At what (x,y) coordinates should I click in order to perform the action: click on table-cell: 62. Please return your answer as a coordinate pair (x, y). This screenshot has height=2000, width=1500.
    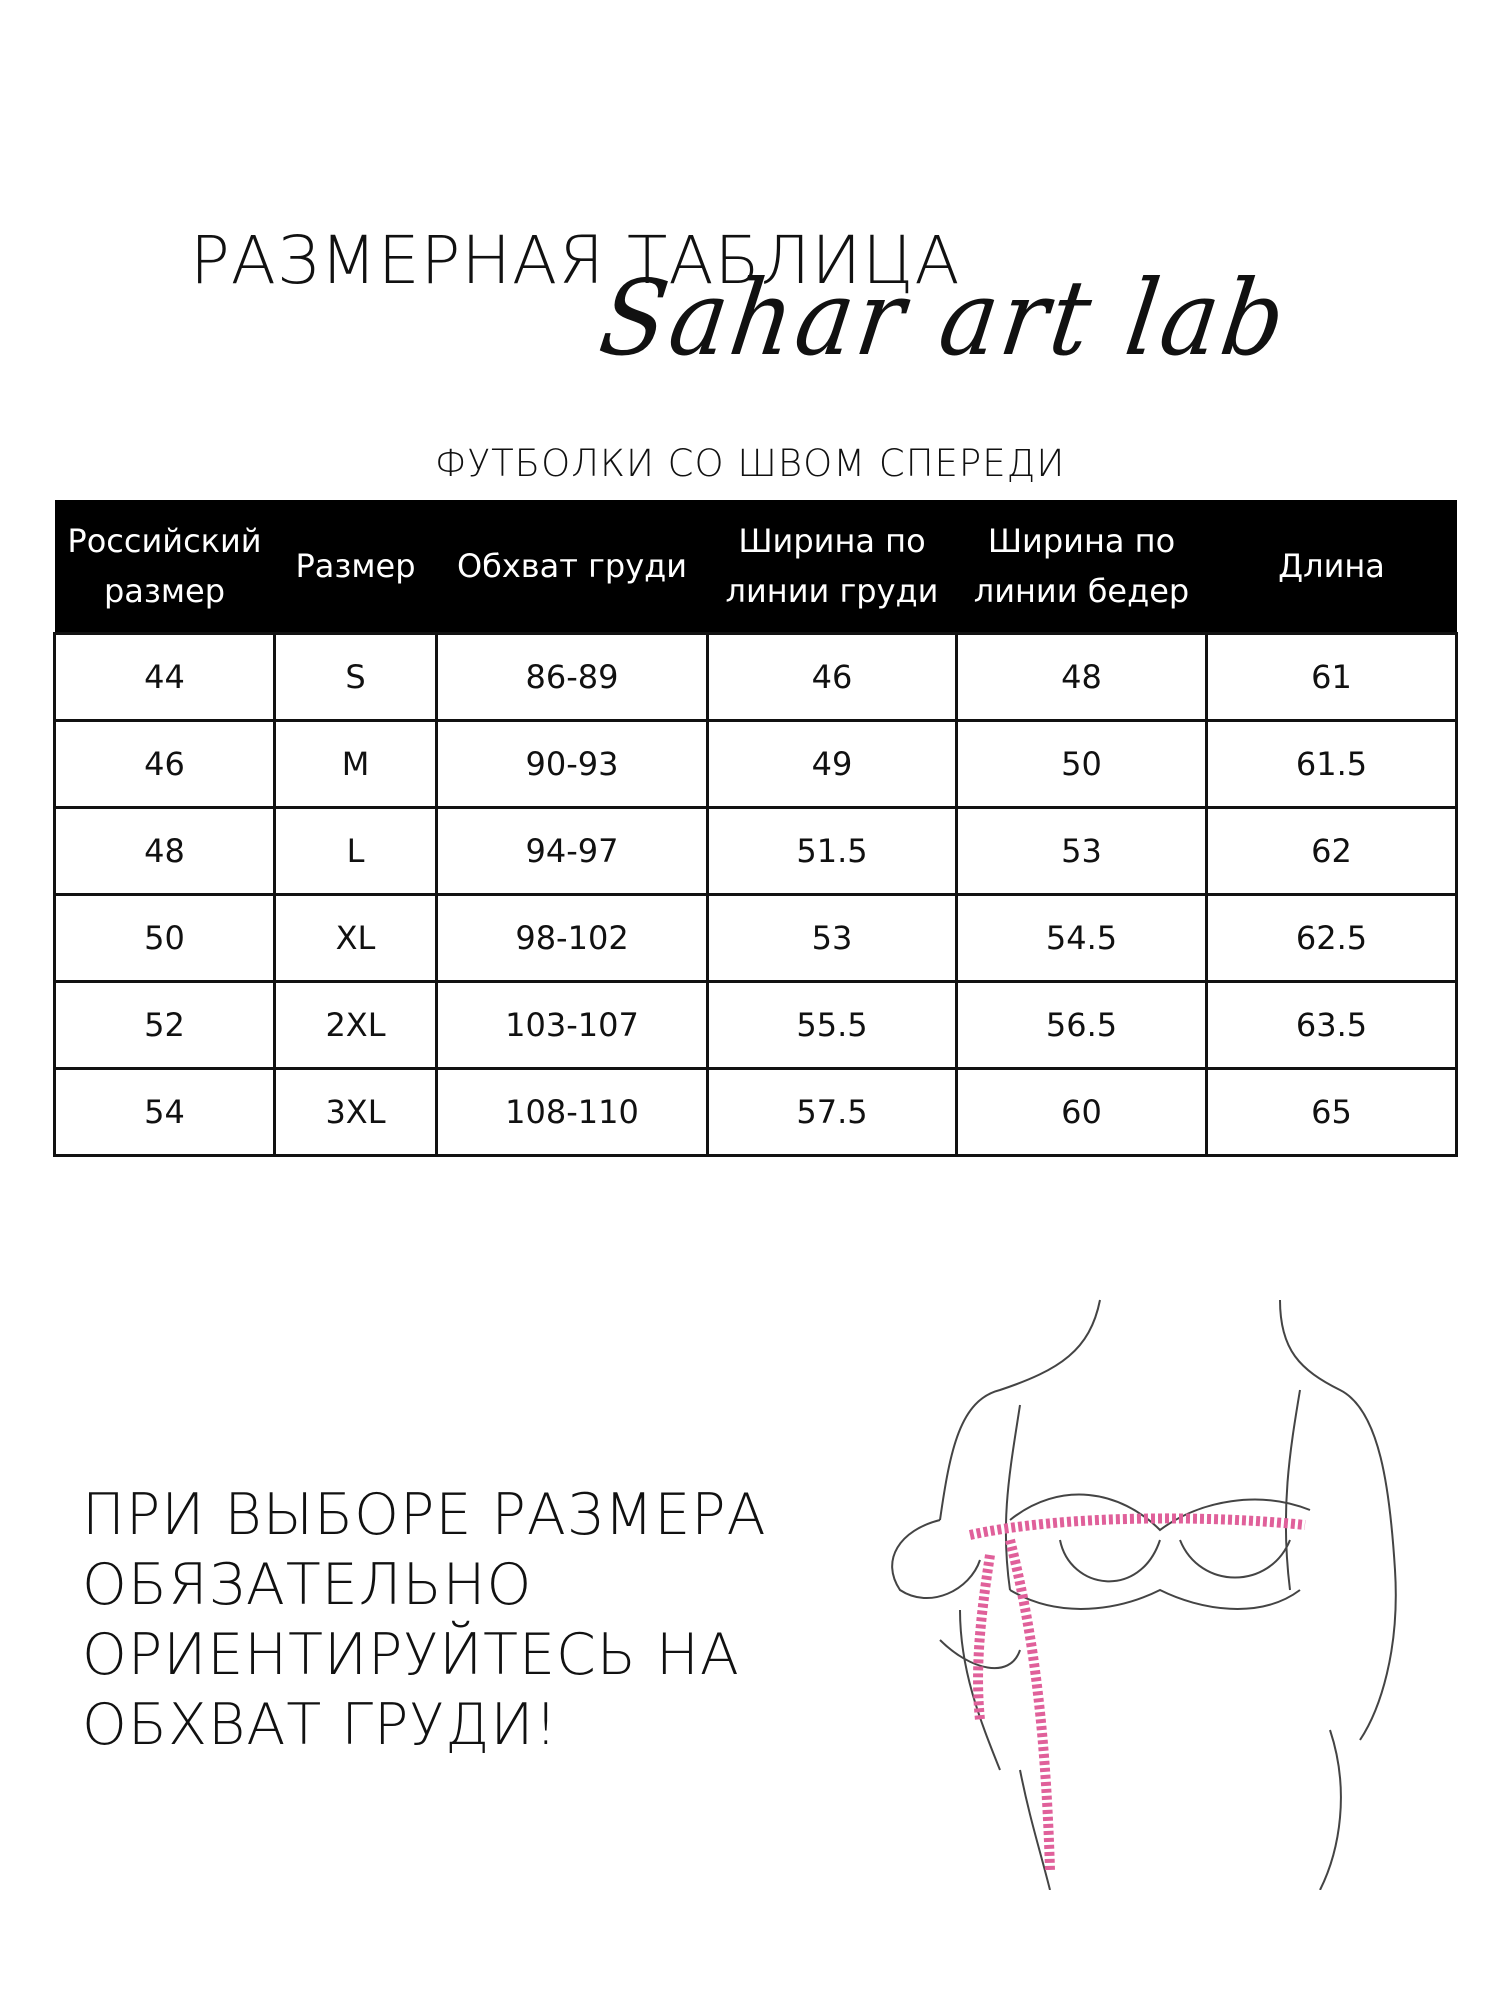
    Looking at the image, I should click on (1331, 851).